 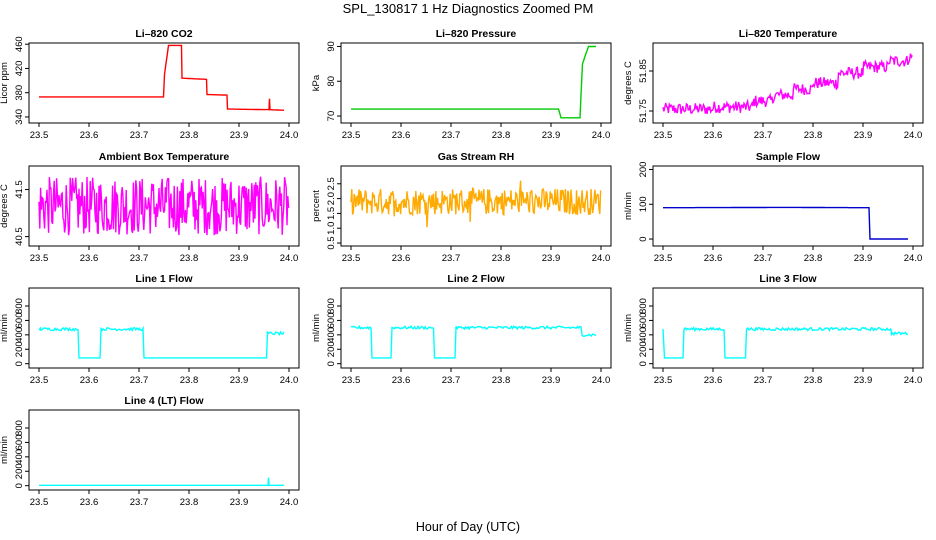 What do you see at coordinates (331, 228) in the screenshot?
I see `y-tick-label: 1.0` at bounding box center [331, 228].